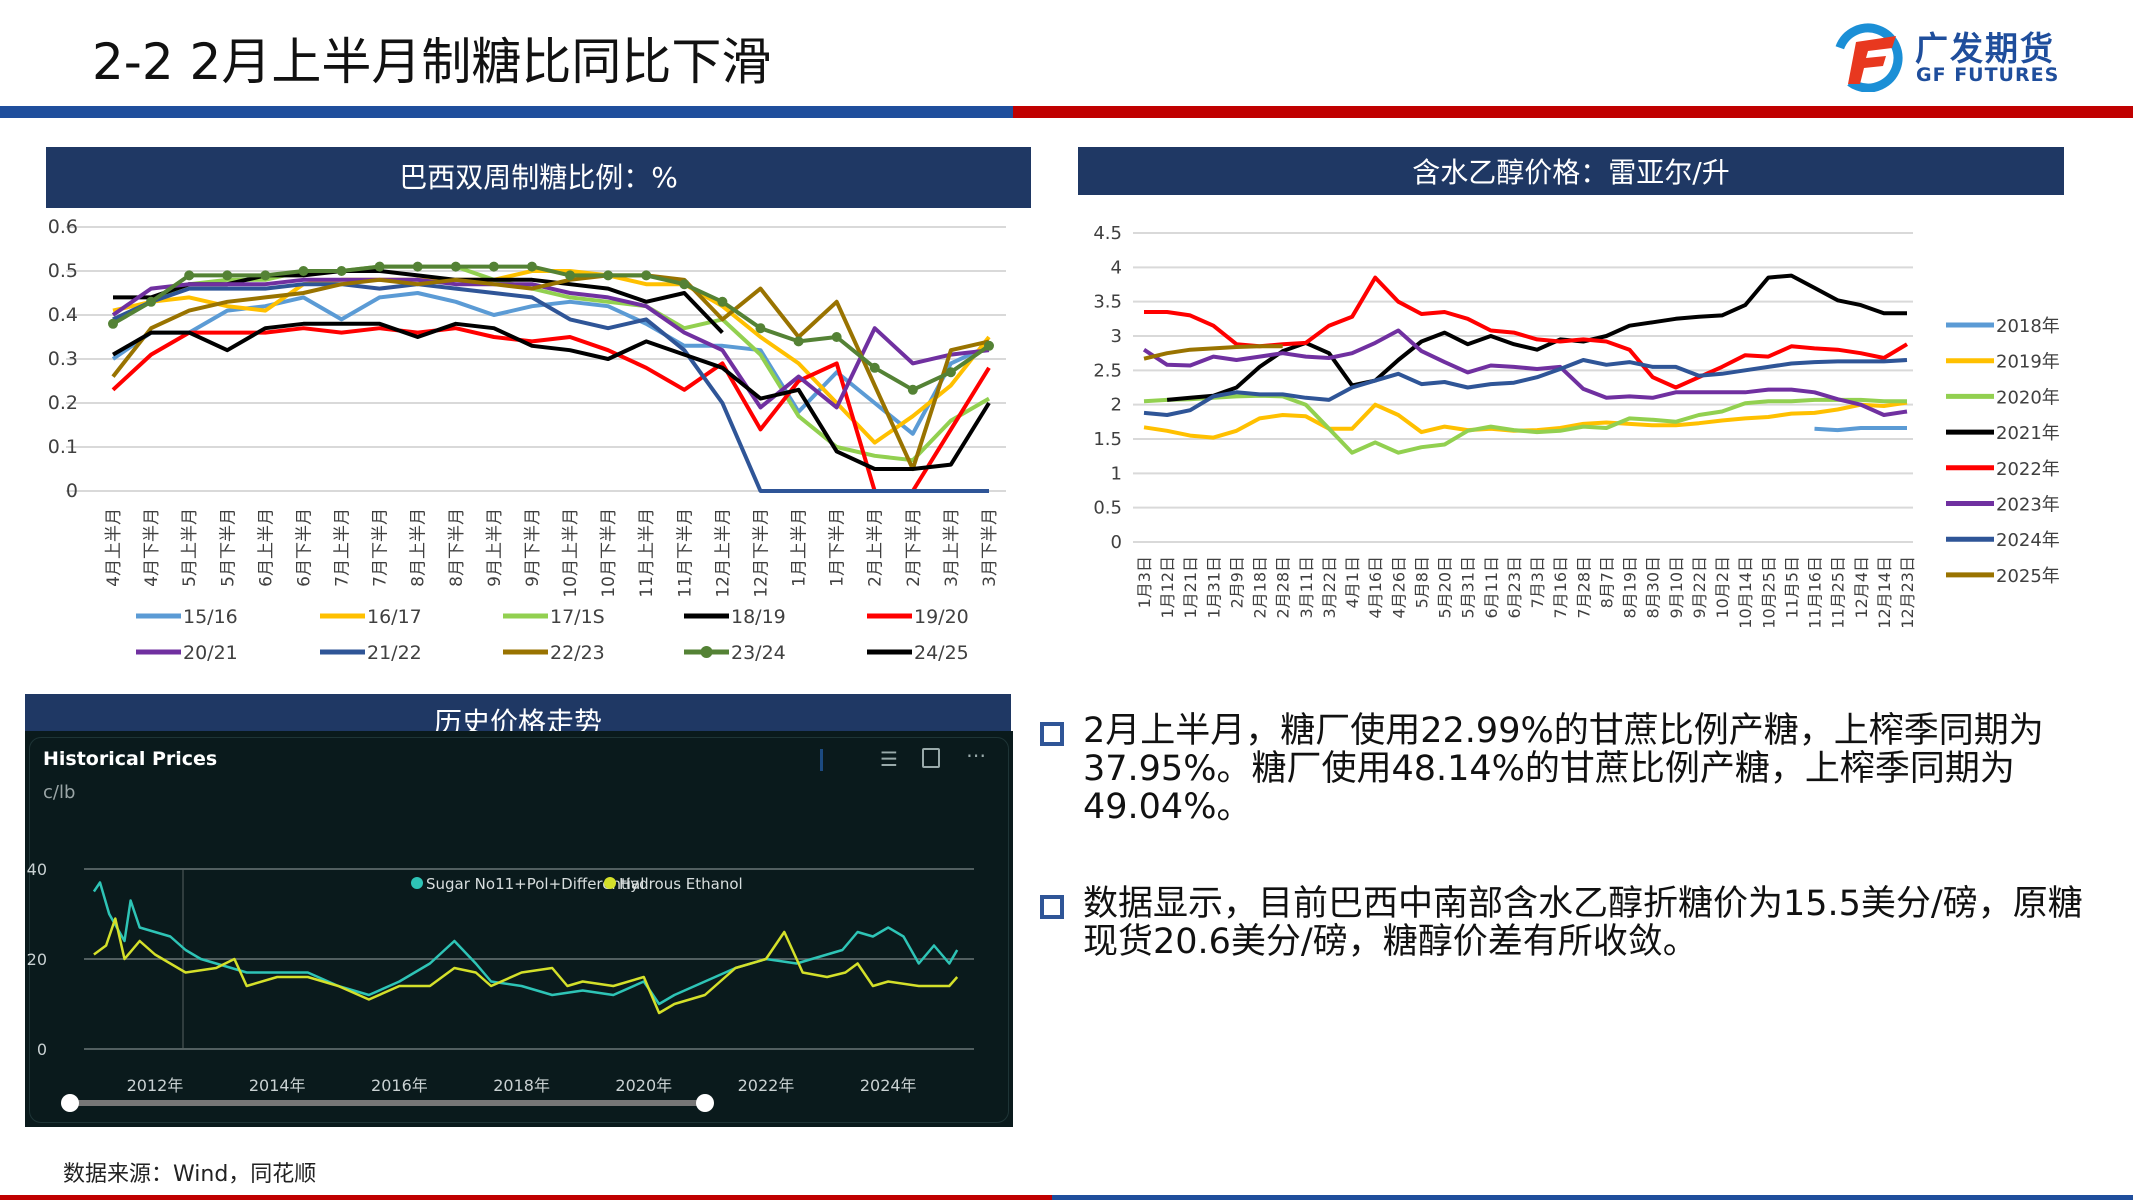 The height and width of the screenshot is (1200, 2133). I want to click on x-tick-label: 12月14日, so click(1884, 592).